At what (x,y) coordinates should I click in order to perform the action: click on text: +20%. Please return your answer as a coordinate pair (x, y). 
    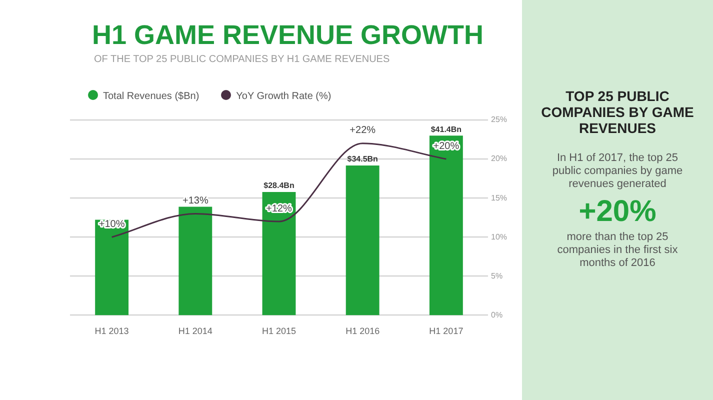
    Looking at the image, I should click on (618, 212).